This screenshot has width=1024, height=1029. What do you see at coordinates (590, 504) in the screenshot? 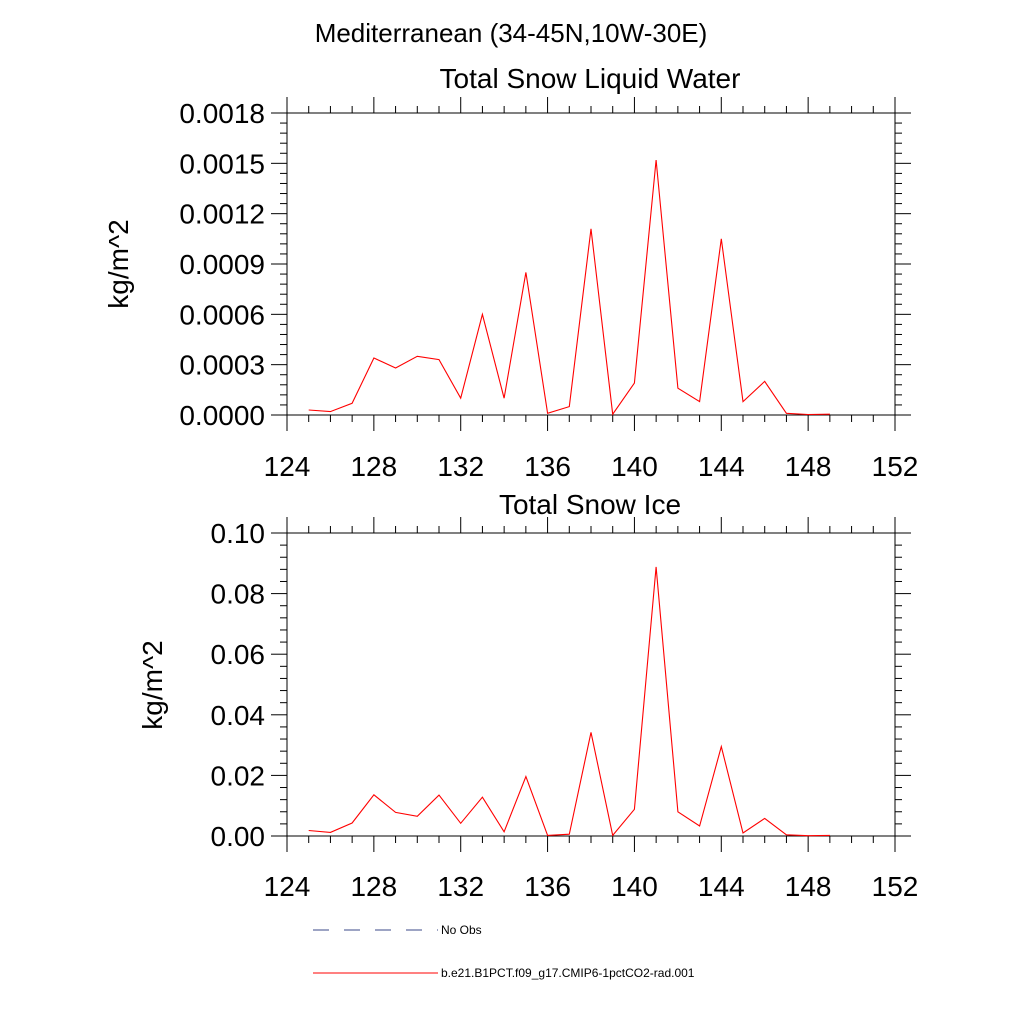
I see `chart-title: Total Snow Ice` at bounding box center [590, 504].